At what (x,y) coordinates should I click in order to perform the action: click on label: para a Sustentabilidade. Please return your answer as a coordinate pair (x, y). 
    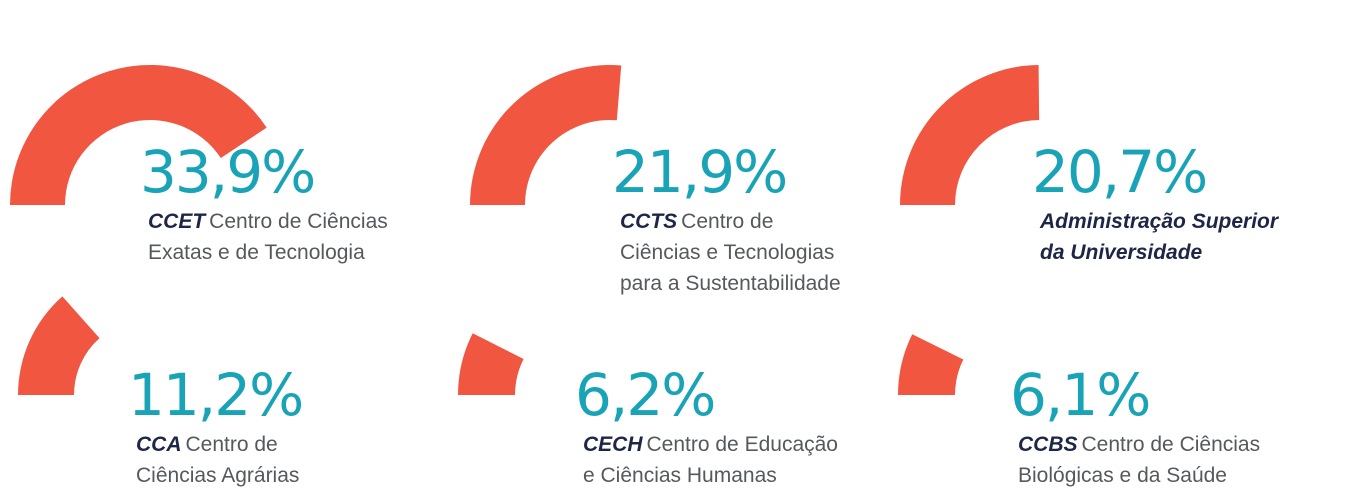
    Looking at the image, I should click on (730, 283).